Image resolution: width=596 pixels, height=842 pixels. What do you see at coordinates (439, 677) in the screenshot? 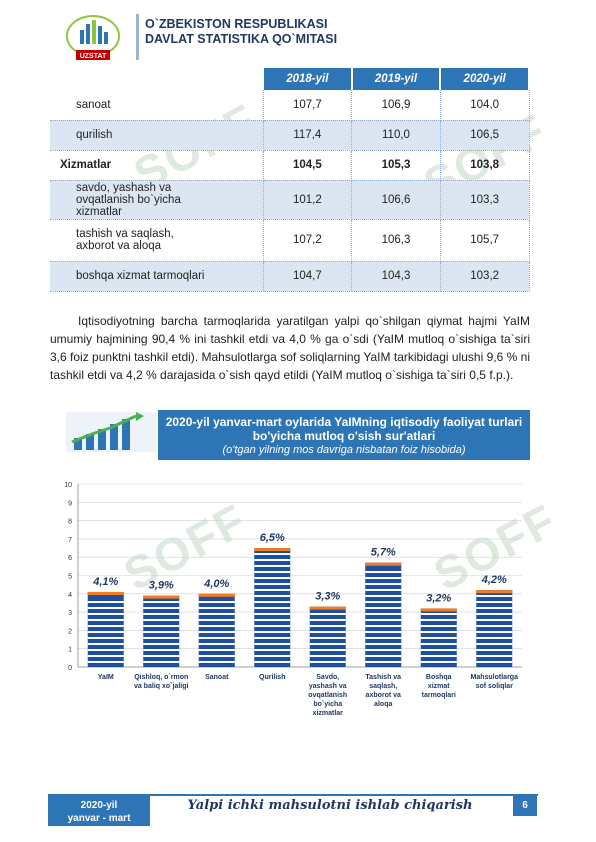
I see `x-tick-label: Boshqa` at bounding box center [439, 677].